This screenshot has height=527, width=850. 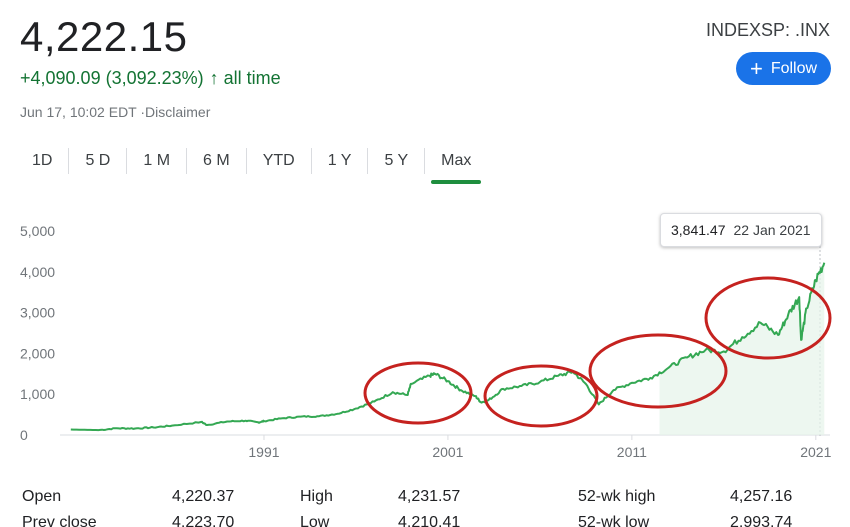 I want to click on change-value: +4,090.09 (3,092.23%), so click(x=112, y=78).